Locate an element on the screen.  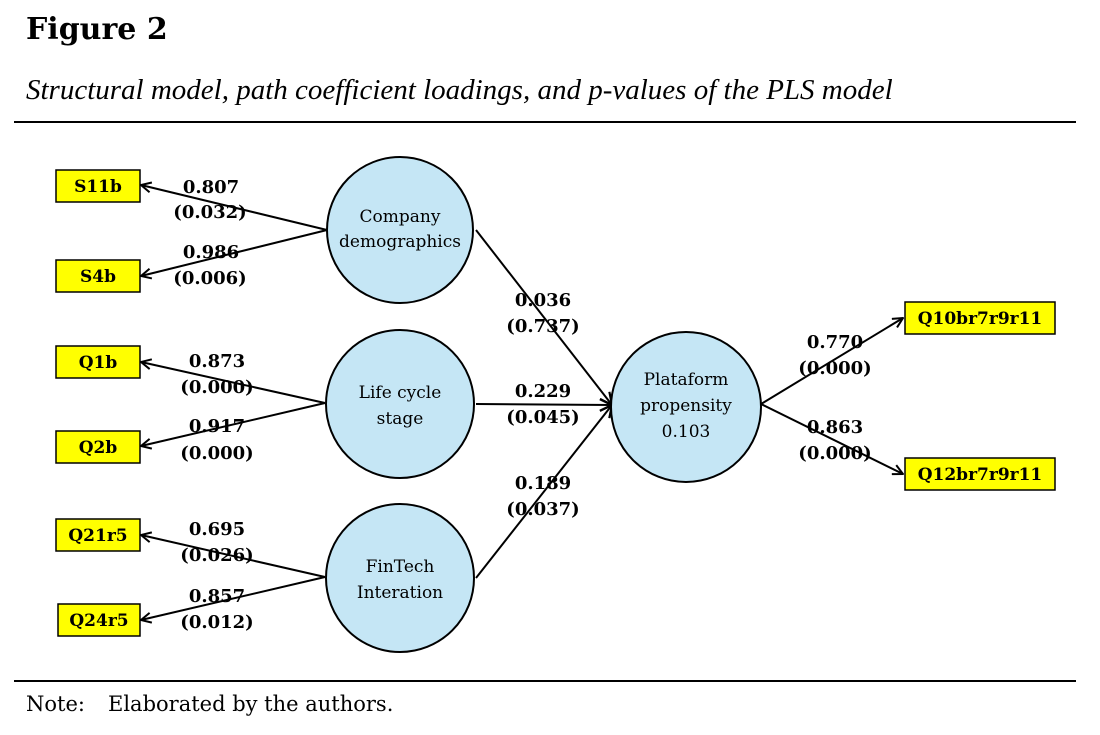
path-fintech-pvalue: (0.037) is located at coordinates (542, 509).